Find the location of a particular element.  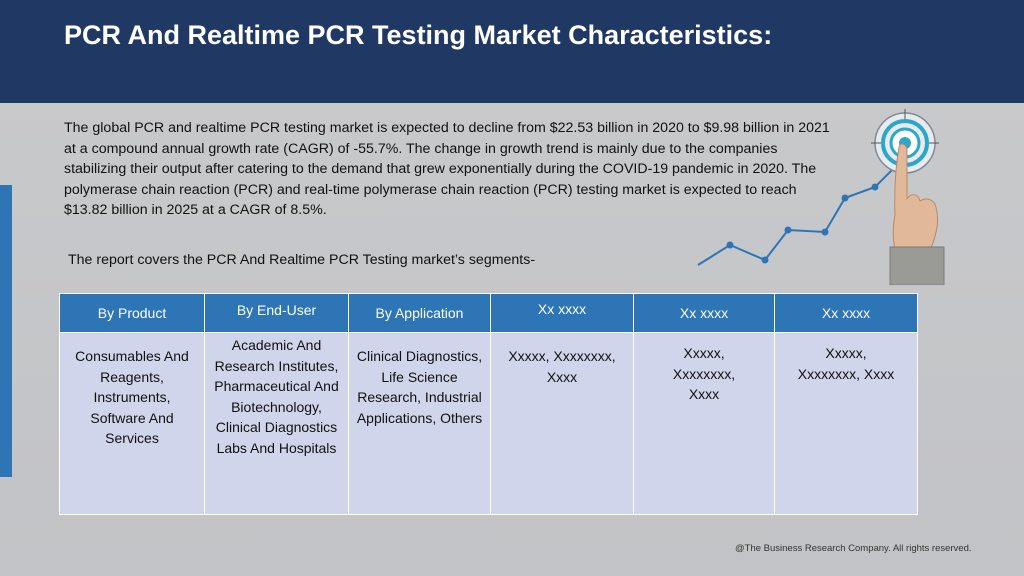

left-accent-bar is located at coordinates (6, 331).